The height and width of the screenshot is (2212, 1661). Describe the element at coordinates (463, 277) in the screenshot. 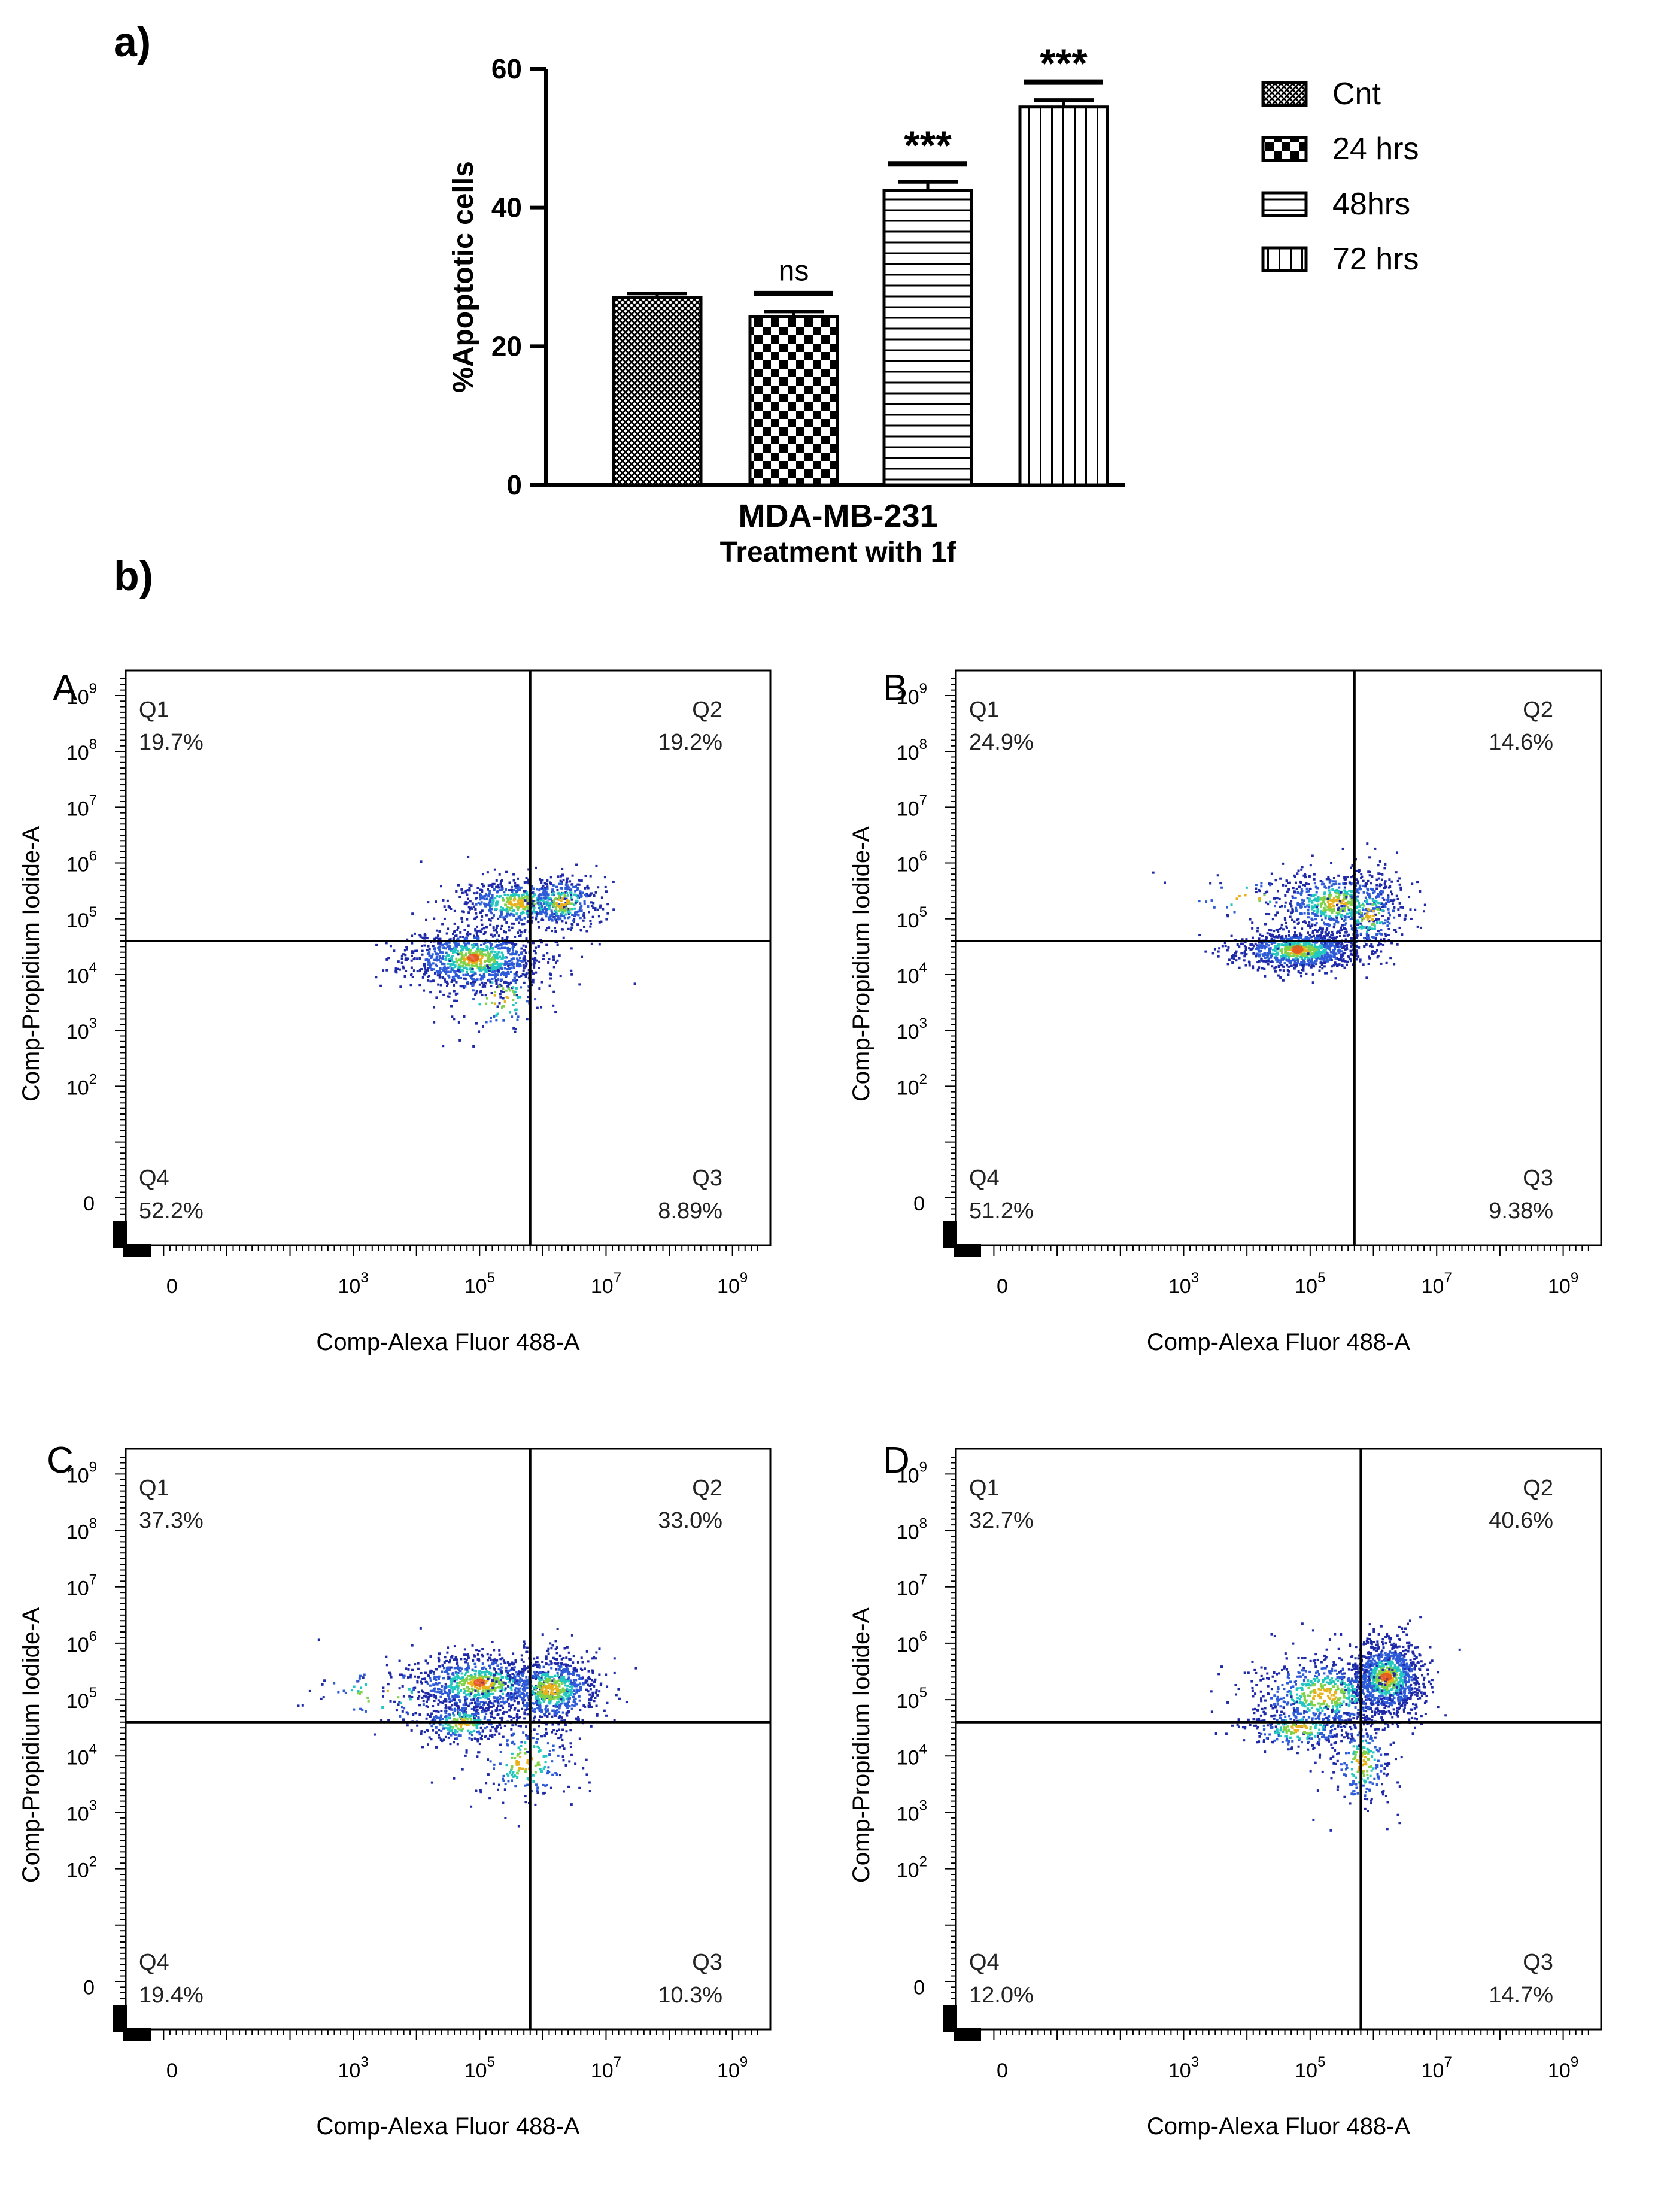

I see `bar-y-axis-label: %Apoptotic cells` at that location.